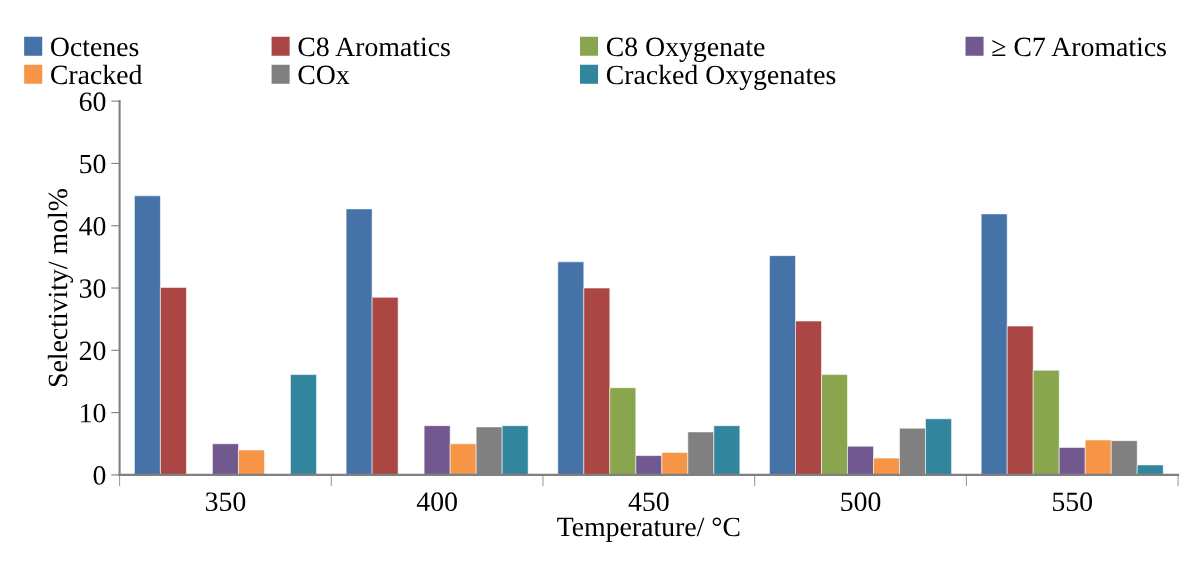 Image resolution: width=1196 pixels, height=562 pixels. What do you see at coordinates (648, 529) in the screenshot?
I see `x-axis-title: Temperature/ °C` at bounding box center [648, 529].